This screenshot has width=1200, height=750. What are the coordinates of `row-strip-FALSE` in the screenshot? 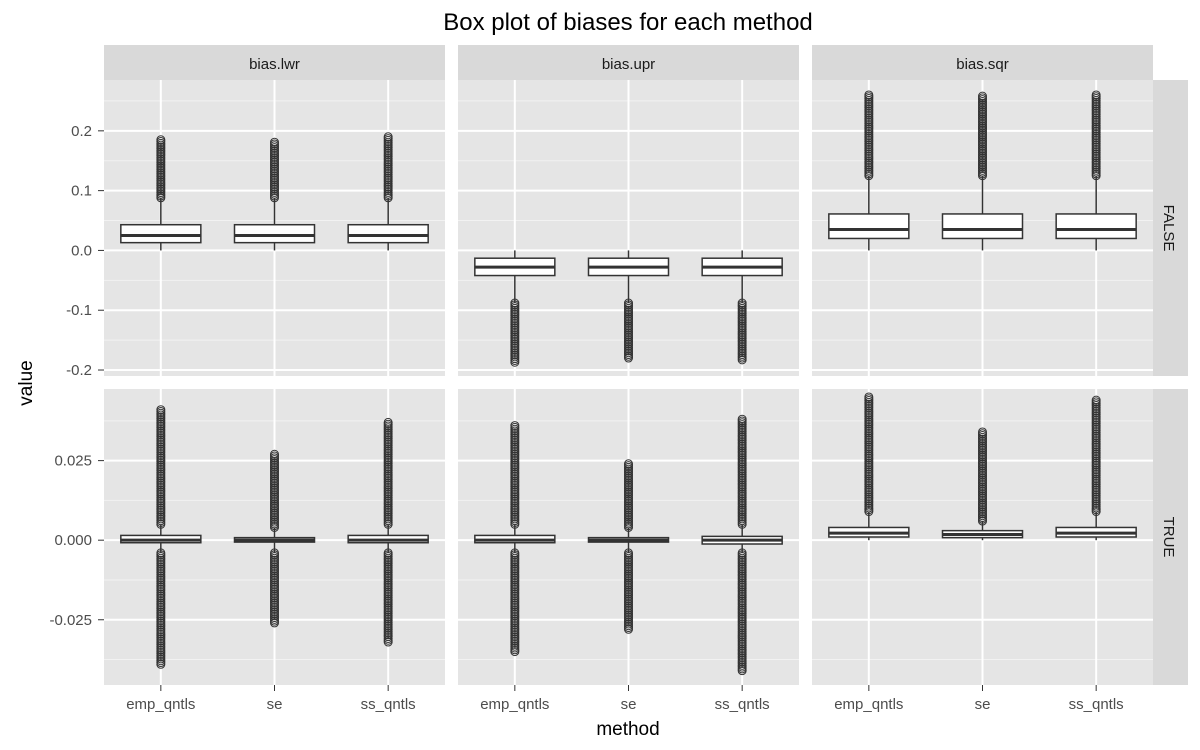 It's located at (1170, 228).